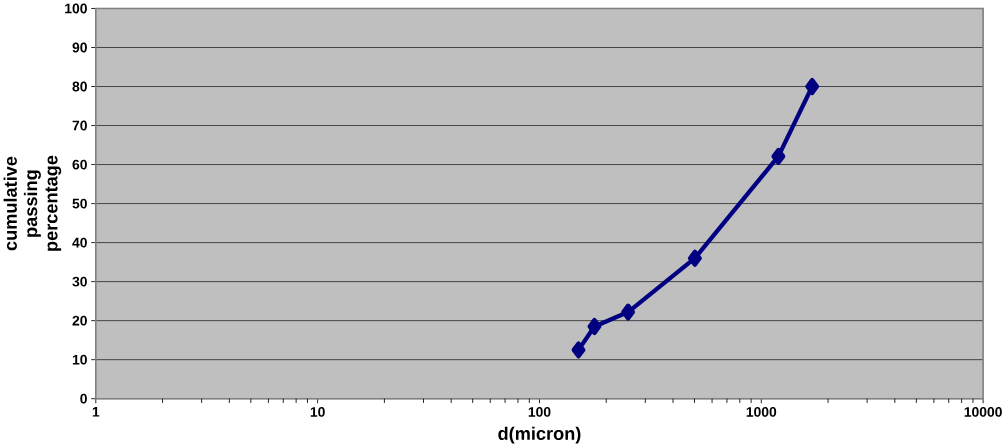 Image resolution: width=1006 pixels, height=447 pixels. Describe the element at coordinates (96, 411) in the screenshot. I see `x-tick-label: 1` at that location.